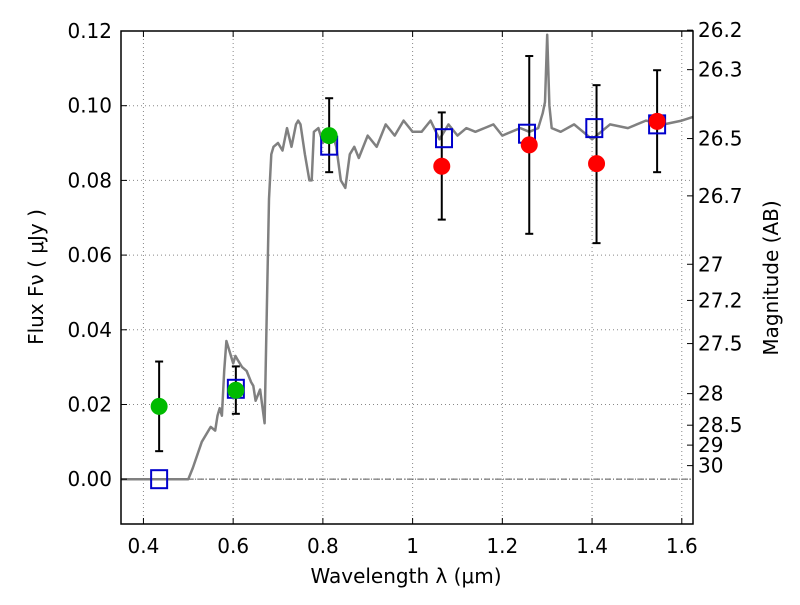 This screenshot has width=800, height=605. What do you see at coordinates (502, 546) in the screenshot?
I see `x-tick-label: 1.2` at bounding box center [502, 546].